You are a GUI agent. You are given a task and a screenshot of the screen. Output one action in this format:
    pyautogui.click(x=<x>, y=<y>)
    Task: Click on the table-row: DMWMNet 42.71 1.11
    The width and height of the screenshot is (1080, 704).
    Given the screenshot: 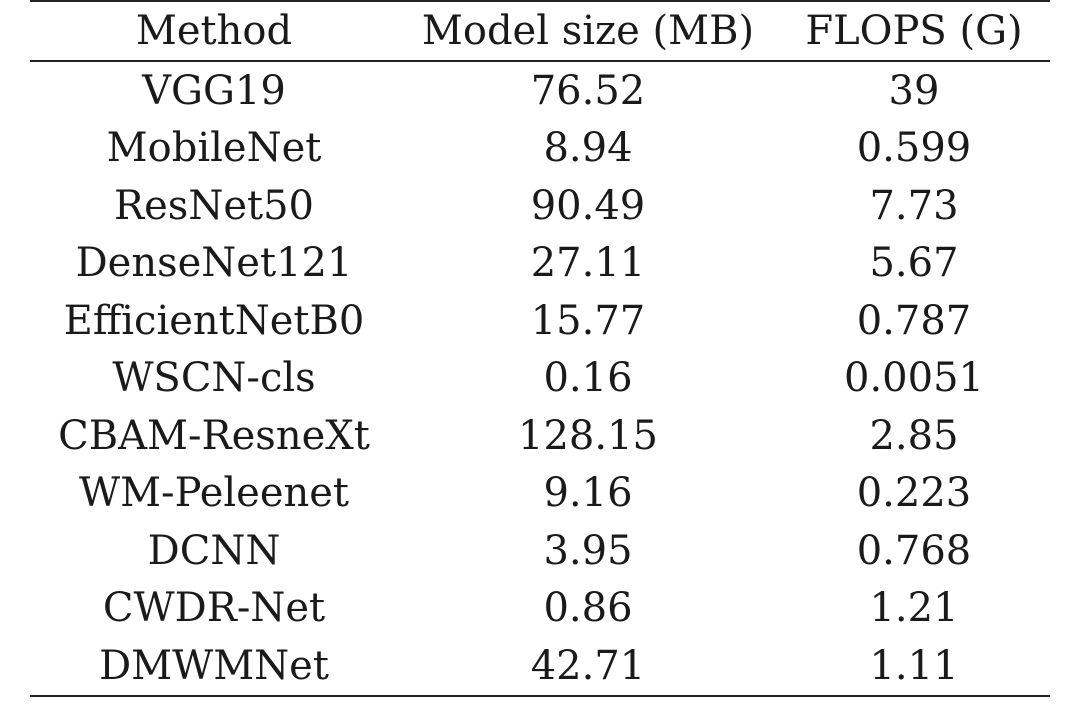 What is the action you would take?
    pyautogui.click(x=540, y=666)
    